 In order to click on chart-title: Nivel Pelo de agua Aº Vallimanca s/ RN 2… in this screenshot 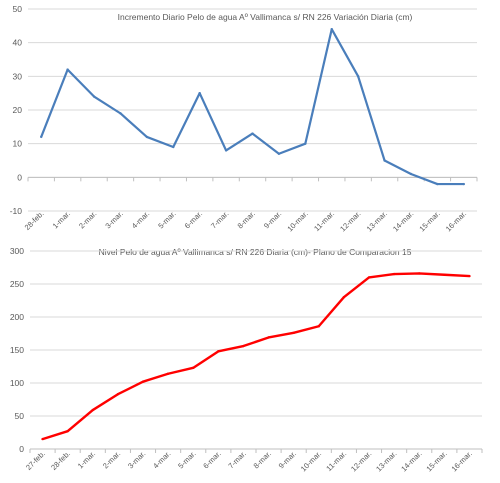, I will do `click(255, 252)`.